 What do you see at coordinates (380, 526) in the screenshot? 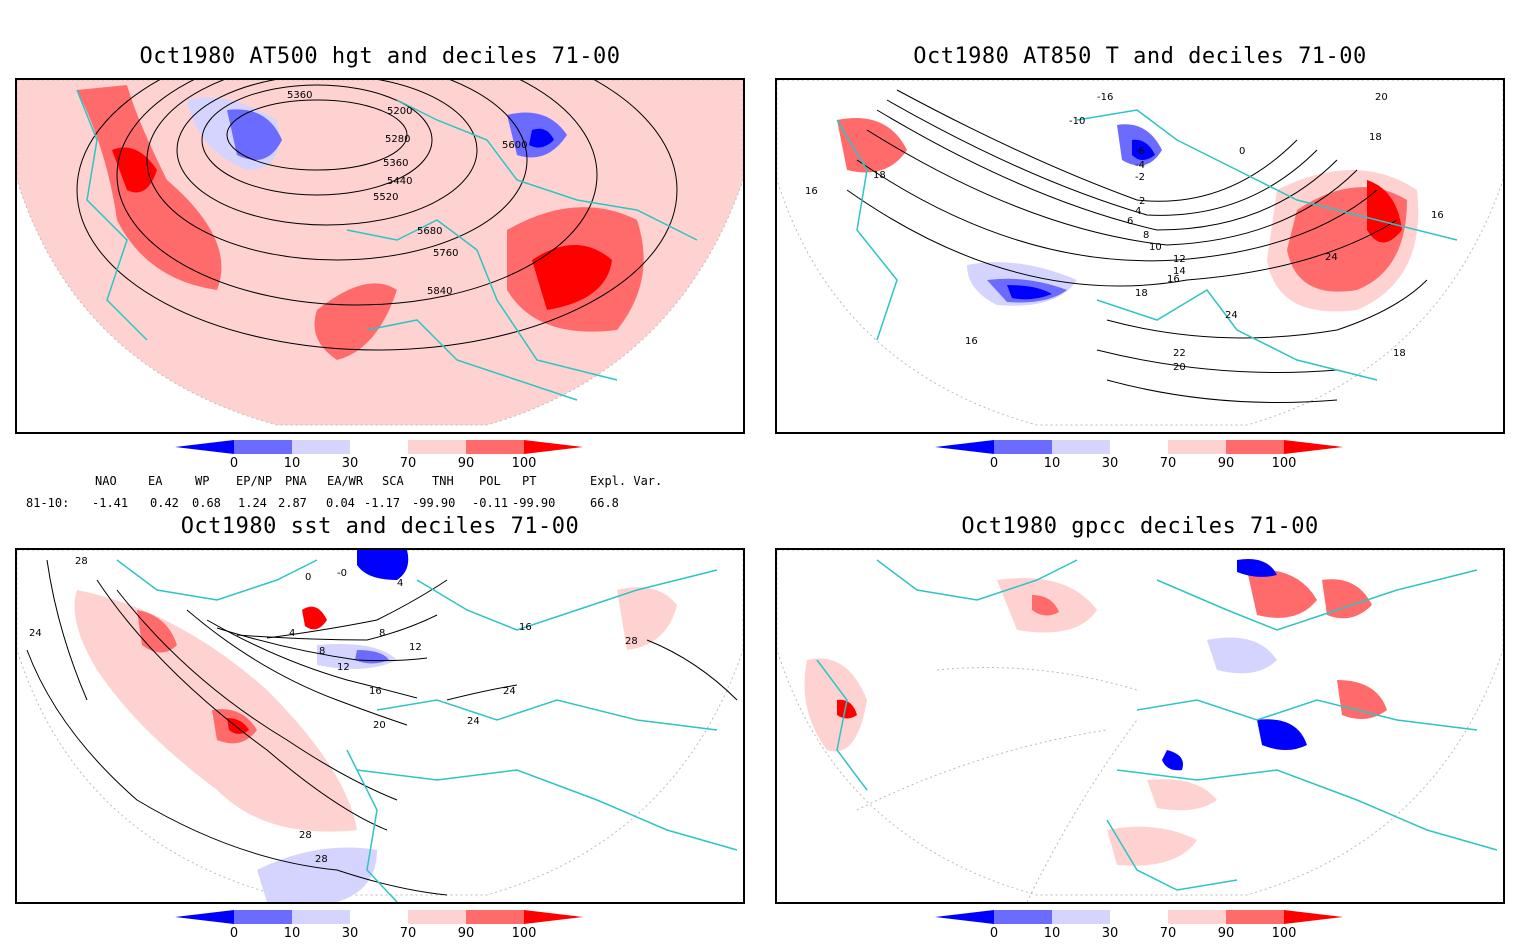
I see `panel-title-sst: Oct1980 sst and deciles 71-00` at bounding box center [380, 526].